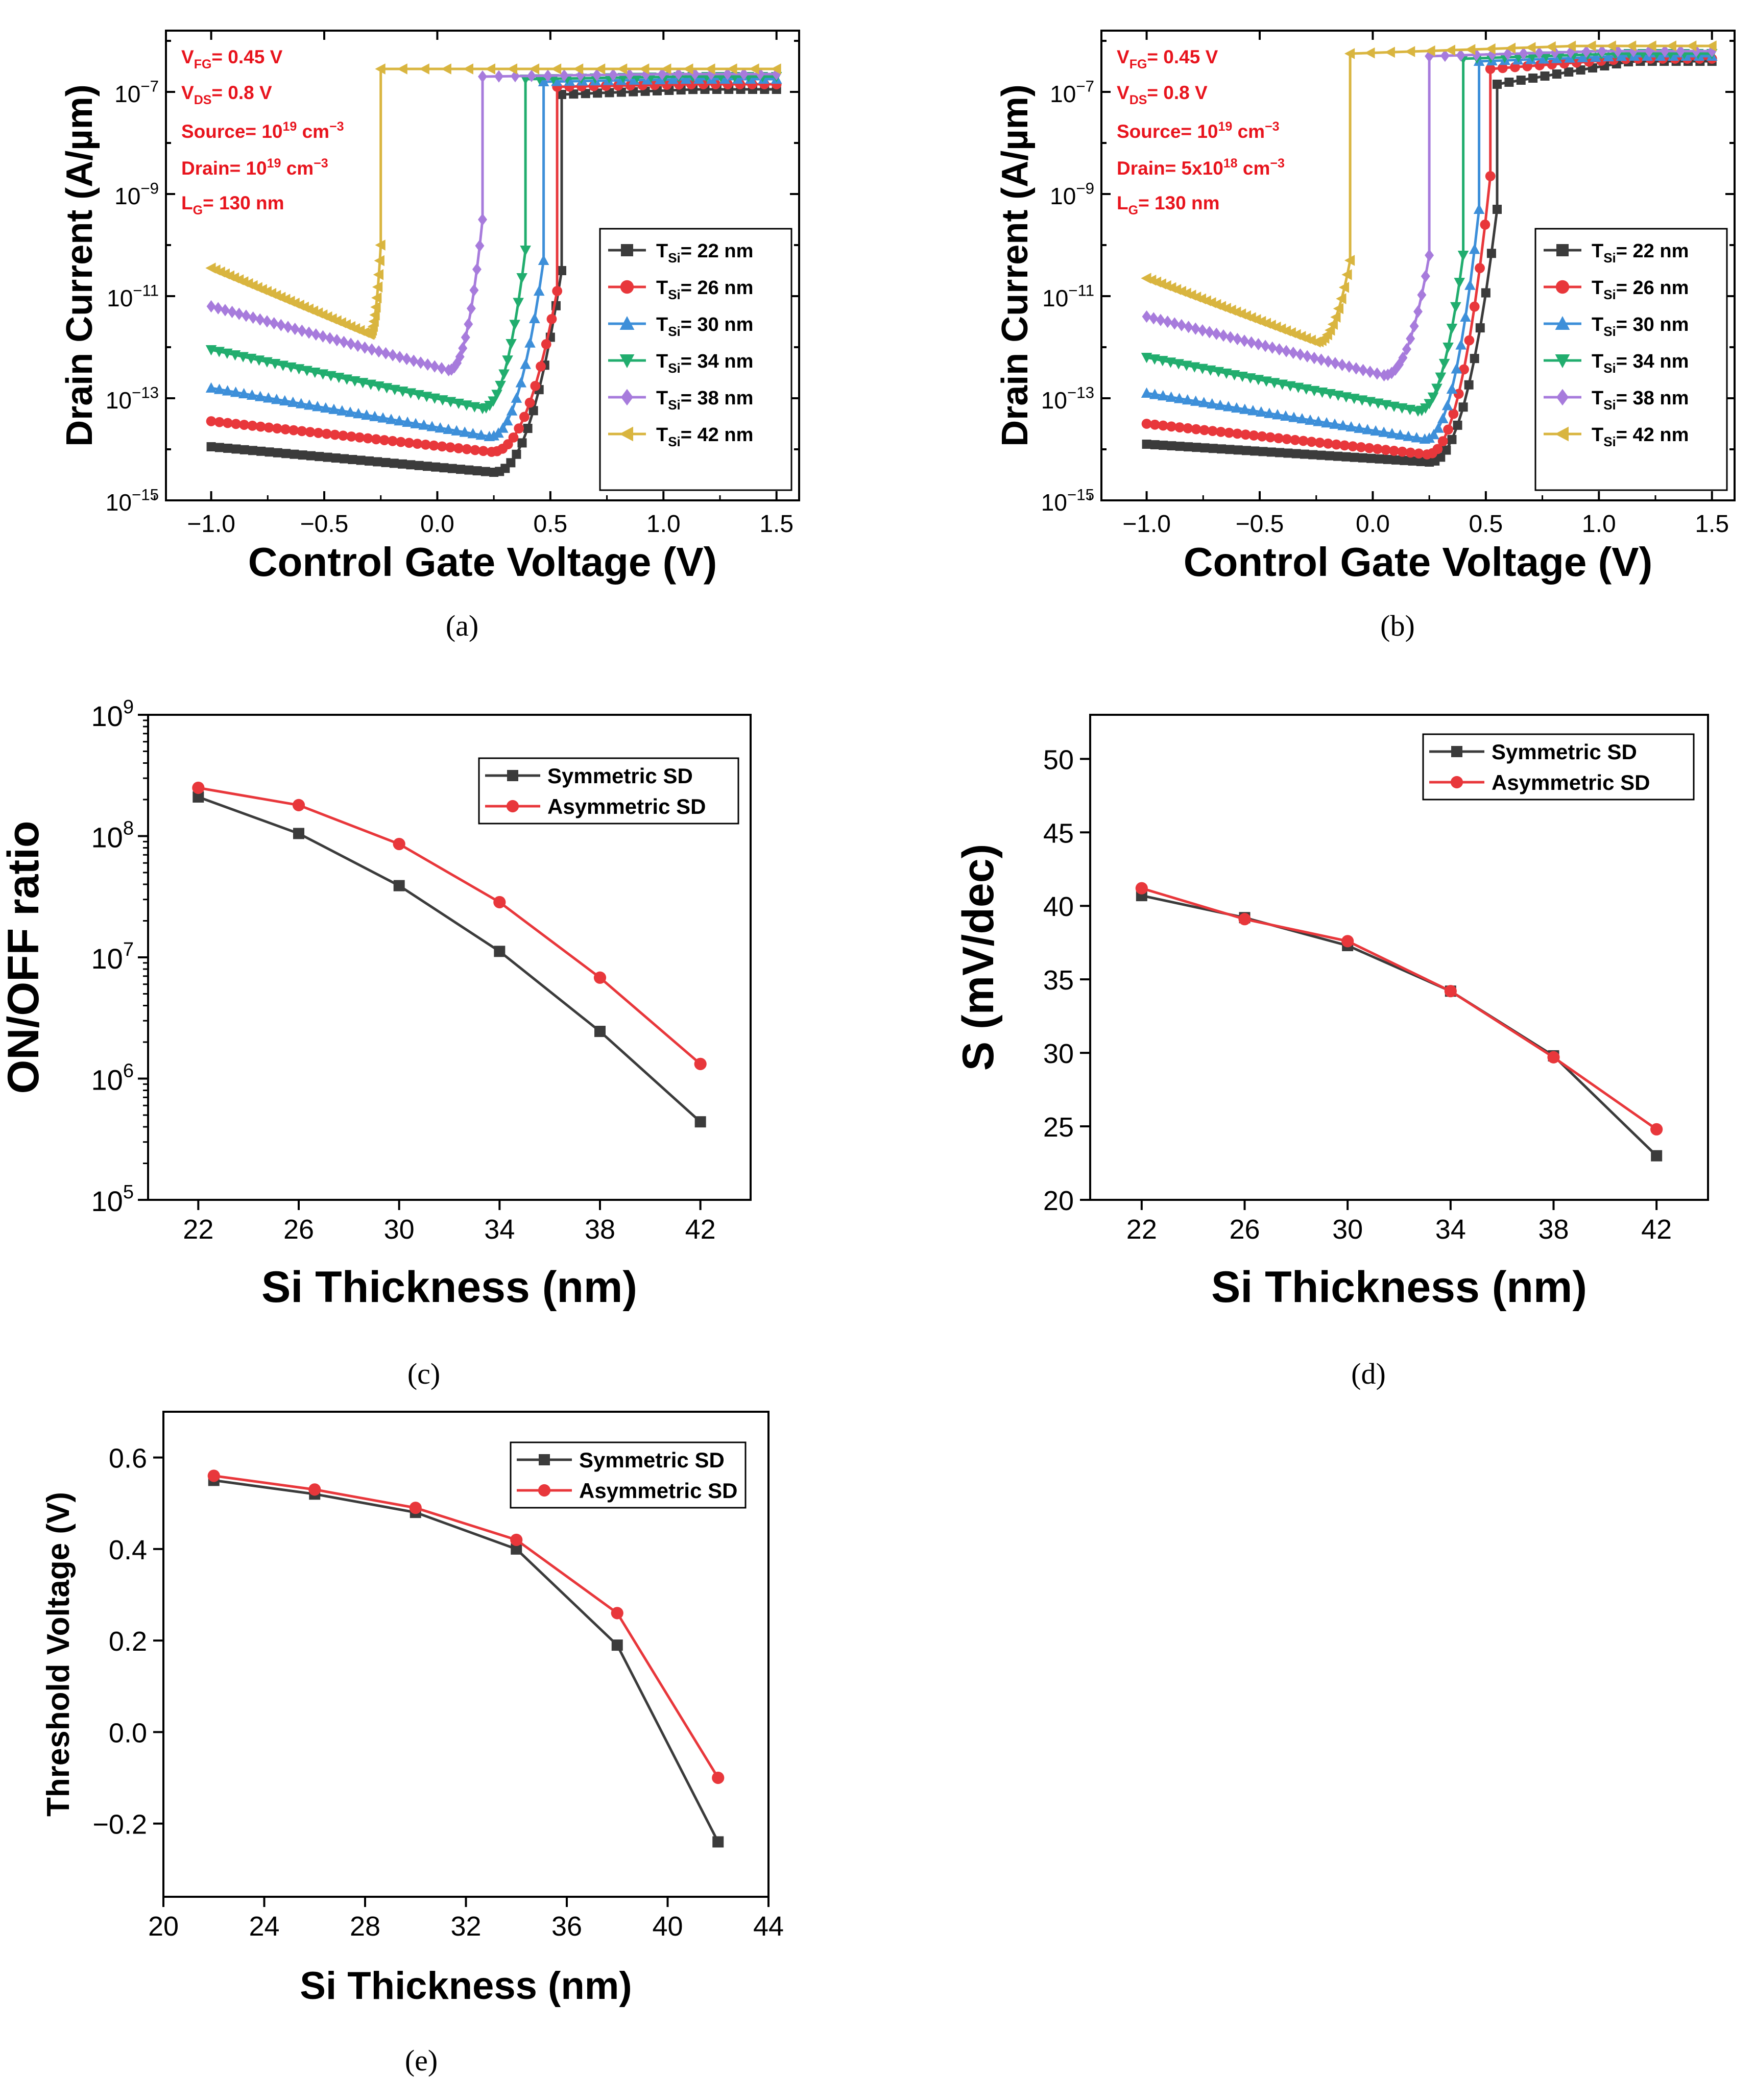 The height and width of the screenshot is (2100, 1755). Describe the element at coordinates (437, 525) in the screenshot. I see `x-tick-label: 0.0` at that location.